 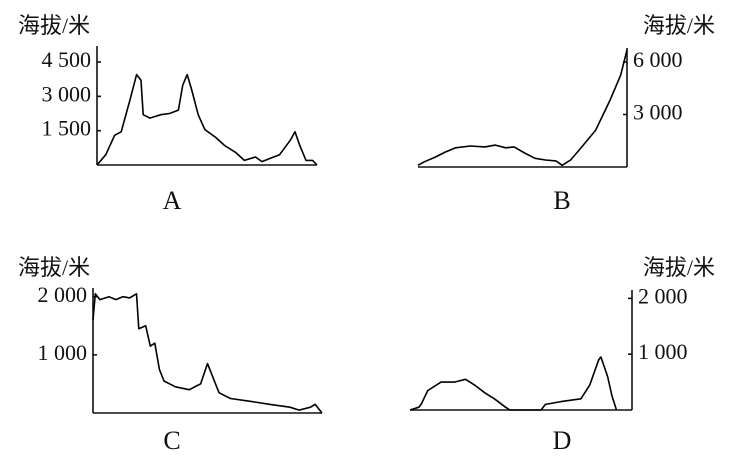 I want to click on chart-title: B, so click(x=561, y=200).